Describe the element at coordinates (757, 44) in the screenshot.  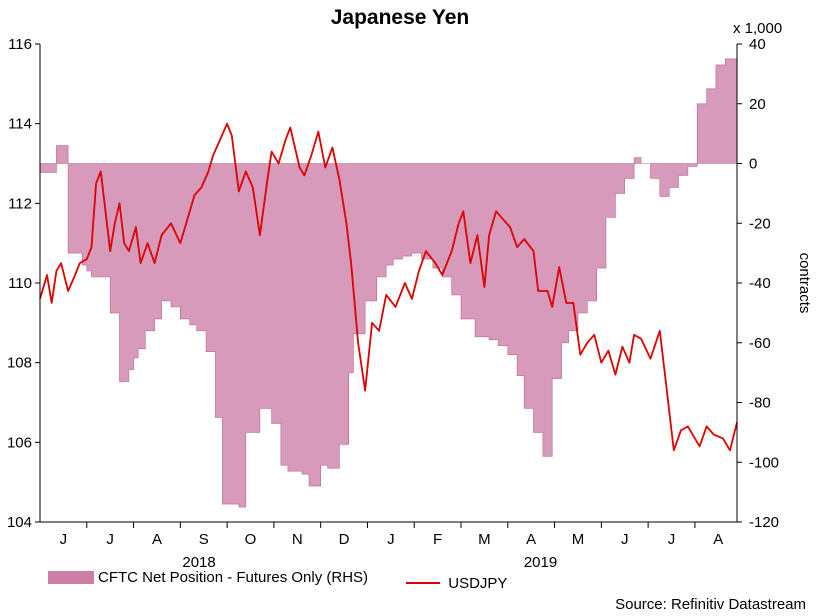
I see `right-tick-label: 40` at that location.